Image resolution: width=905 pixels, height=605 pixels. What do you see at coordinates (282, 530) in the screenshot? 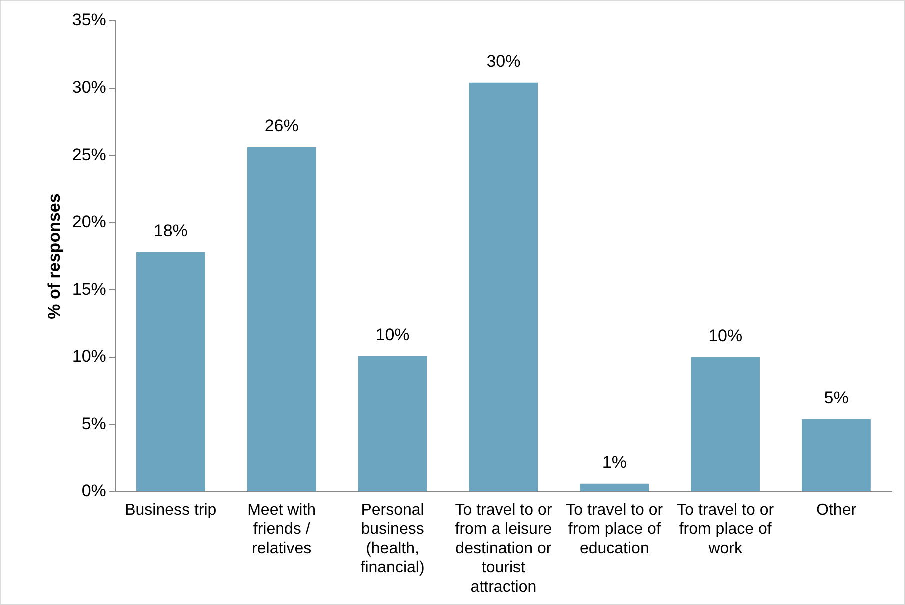
I see `x-tick-label: Meet with friends / relatives` at bounding box center [282, 530].